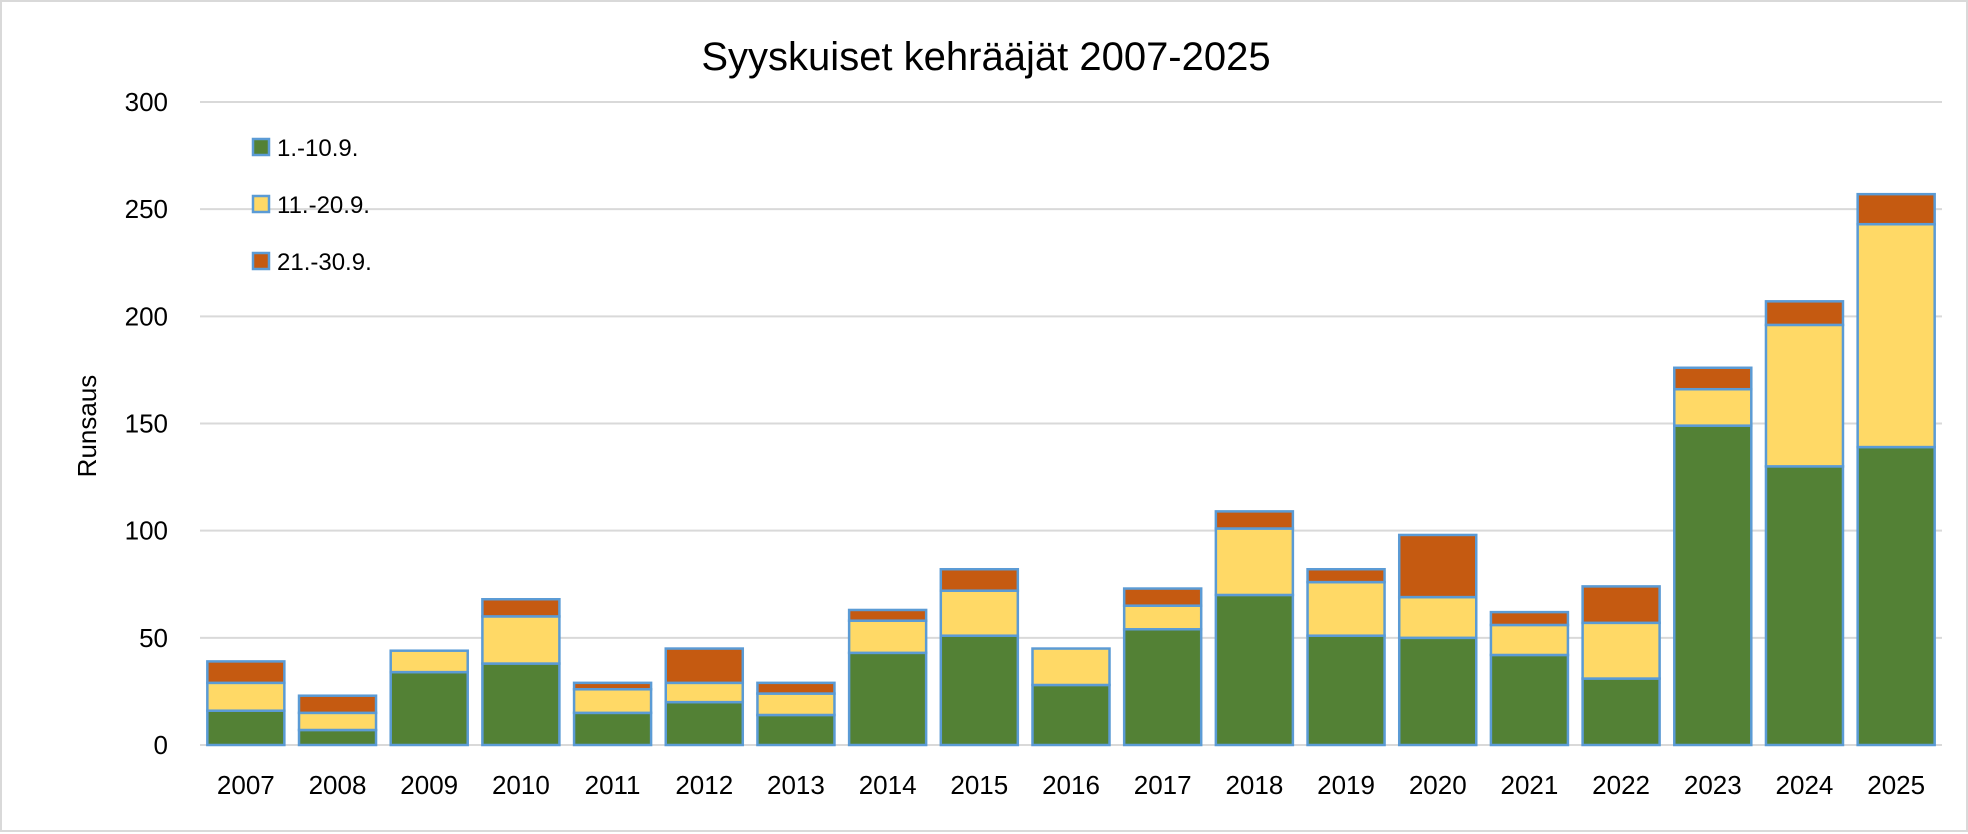 The width and height of the screenshot is (1968, 834). What do you see at coordinates (1805, 785) in the screenshot?
I see `x-tick-label: 2024` at bounding box center [1805, 785].